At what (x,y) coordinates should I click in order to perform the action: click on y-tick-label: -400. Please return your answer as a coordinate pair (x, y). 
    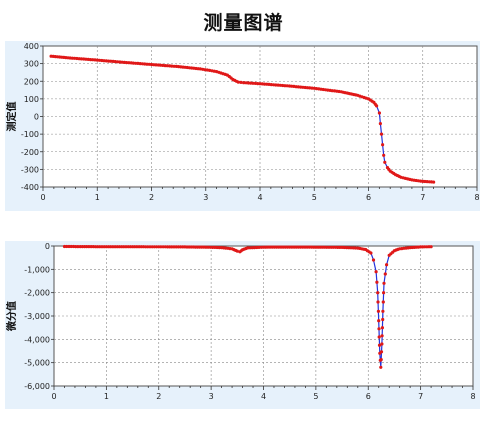
    Looking at the image, I should click on (30, 187).